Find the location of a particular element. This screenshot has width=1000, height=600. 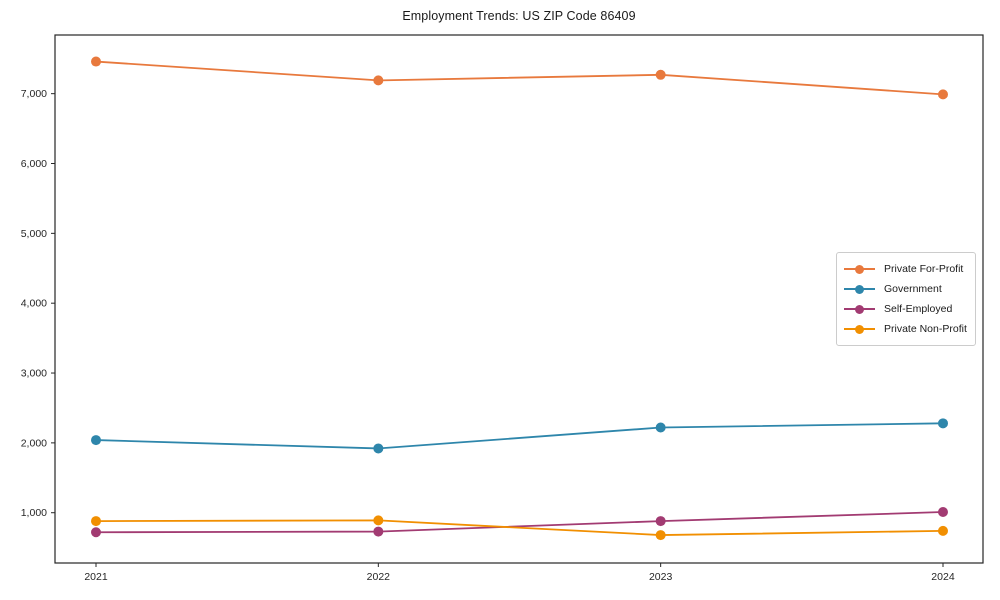

legend-item-private-for-profit: Private For-Profit is located at coordinates (906, 269).